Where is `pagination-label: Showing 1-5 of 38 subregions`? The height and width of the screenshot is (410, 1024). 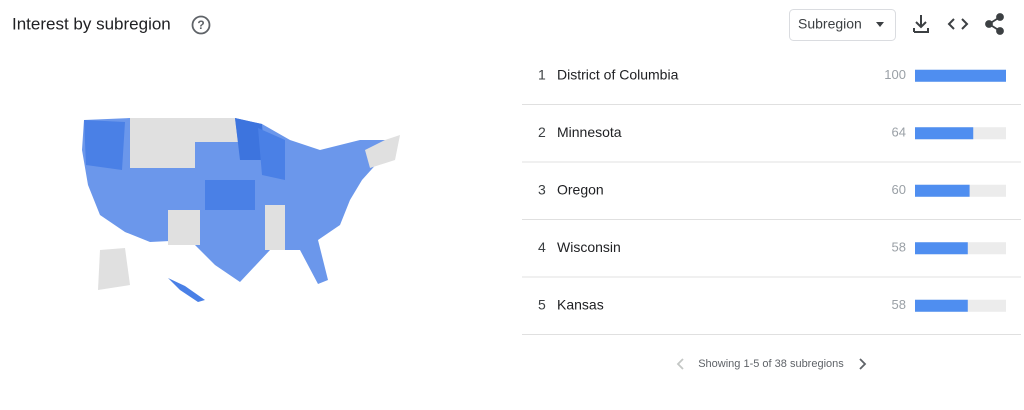 pagination-label: Showing 1-5 of 38 subregions is located at coordinates (771, 364).